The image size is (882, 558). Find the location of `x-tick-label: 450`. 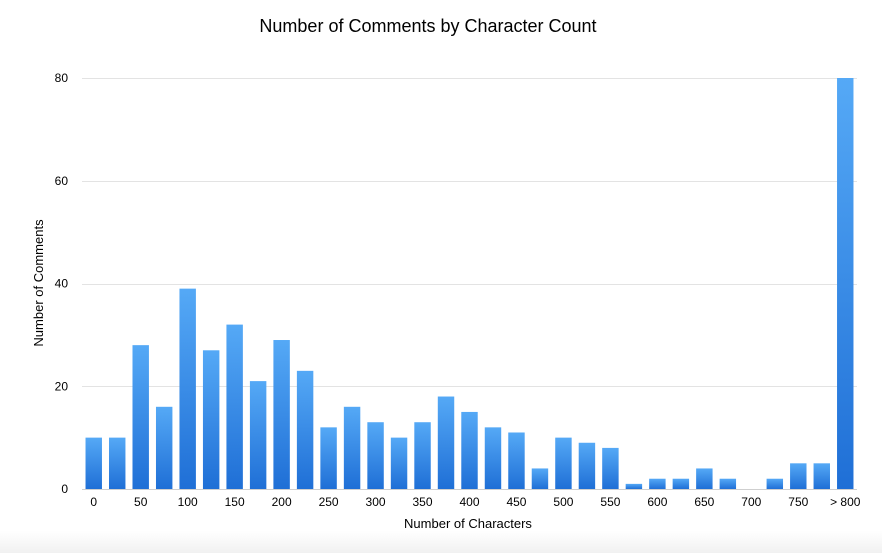

x-tick-label: 450 is located at coordinates (516, 502).